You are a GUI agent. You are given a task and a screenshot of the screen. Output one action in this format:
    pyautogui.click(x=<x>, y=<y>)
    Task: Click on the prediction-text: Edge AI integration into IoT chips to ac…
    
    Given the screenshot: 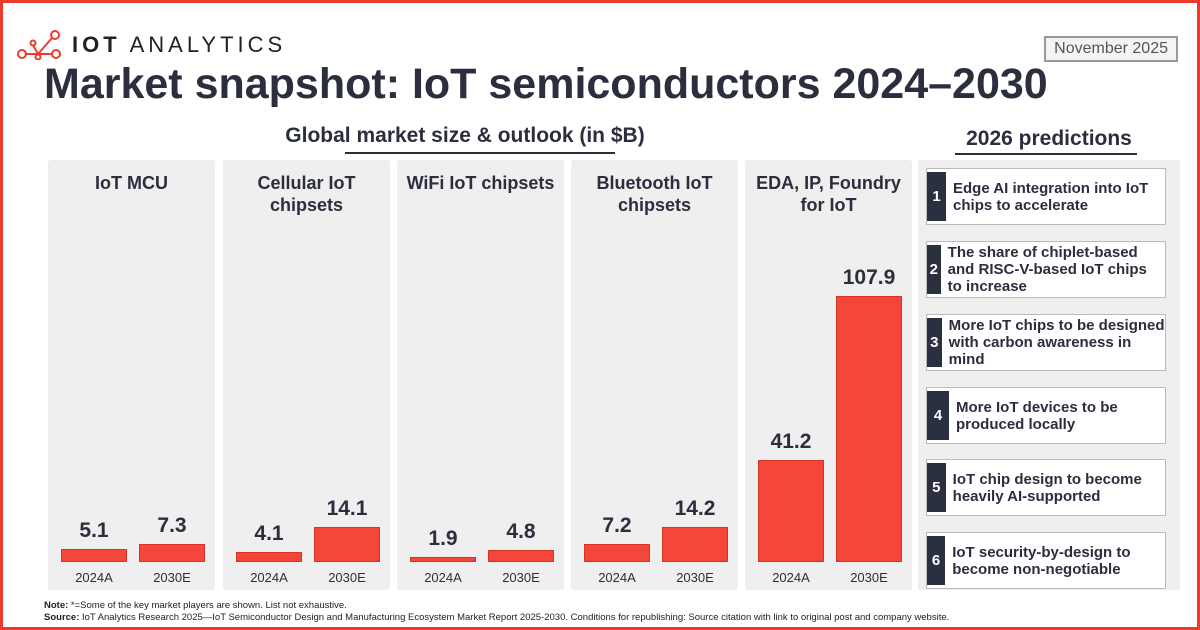 What is the action you would take?
    pyautogui.click(x=1051, y=196)
    